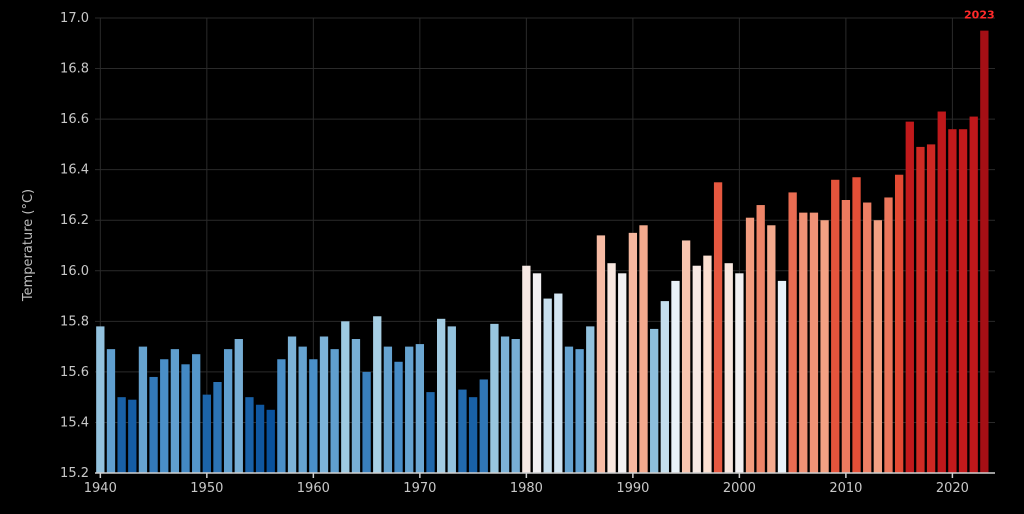 Image resolution: width=1024 pixels, height=514 pixels. What do you see at coordinates (28, 245) in the screenshot?
I see `y-axis-title: Temperature (°C)` at bounding box center [28, 245].